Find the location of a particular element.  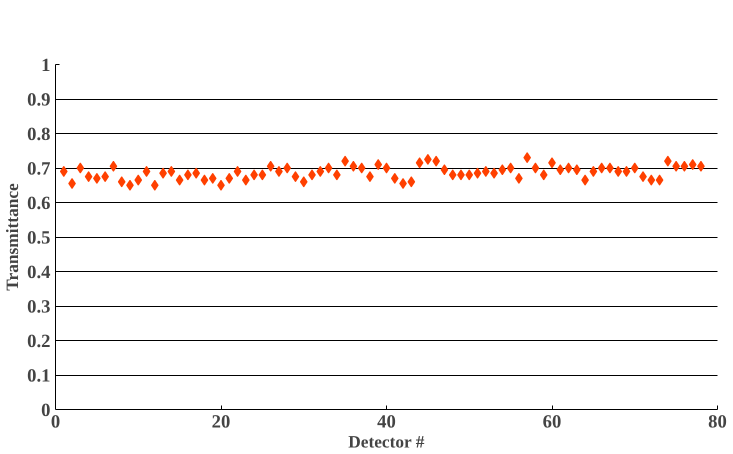

y-tick-label: 0.4 is located at coordinates (39, 272).